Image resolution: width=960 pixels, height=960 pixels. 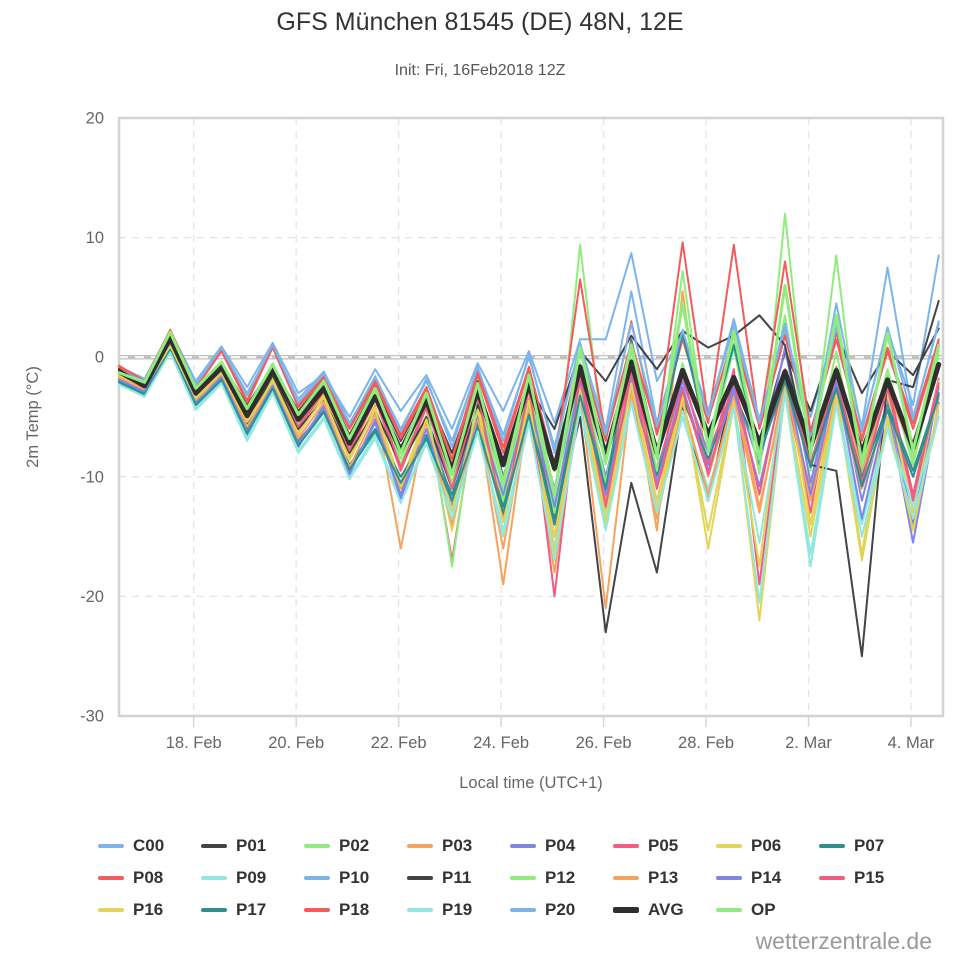 I want to click on legend-swatch-P03, so click(x=420, y=846).